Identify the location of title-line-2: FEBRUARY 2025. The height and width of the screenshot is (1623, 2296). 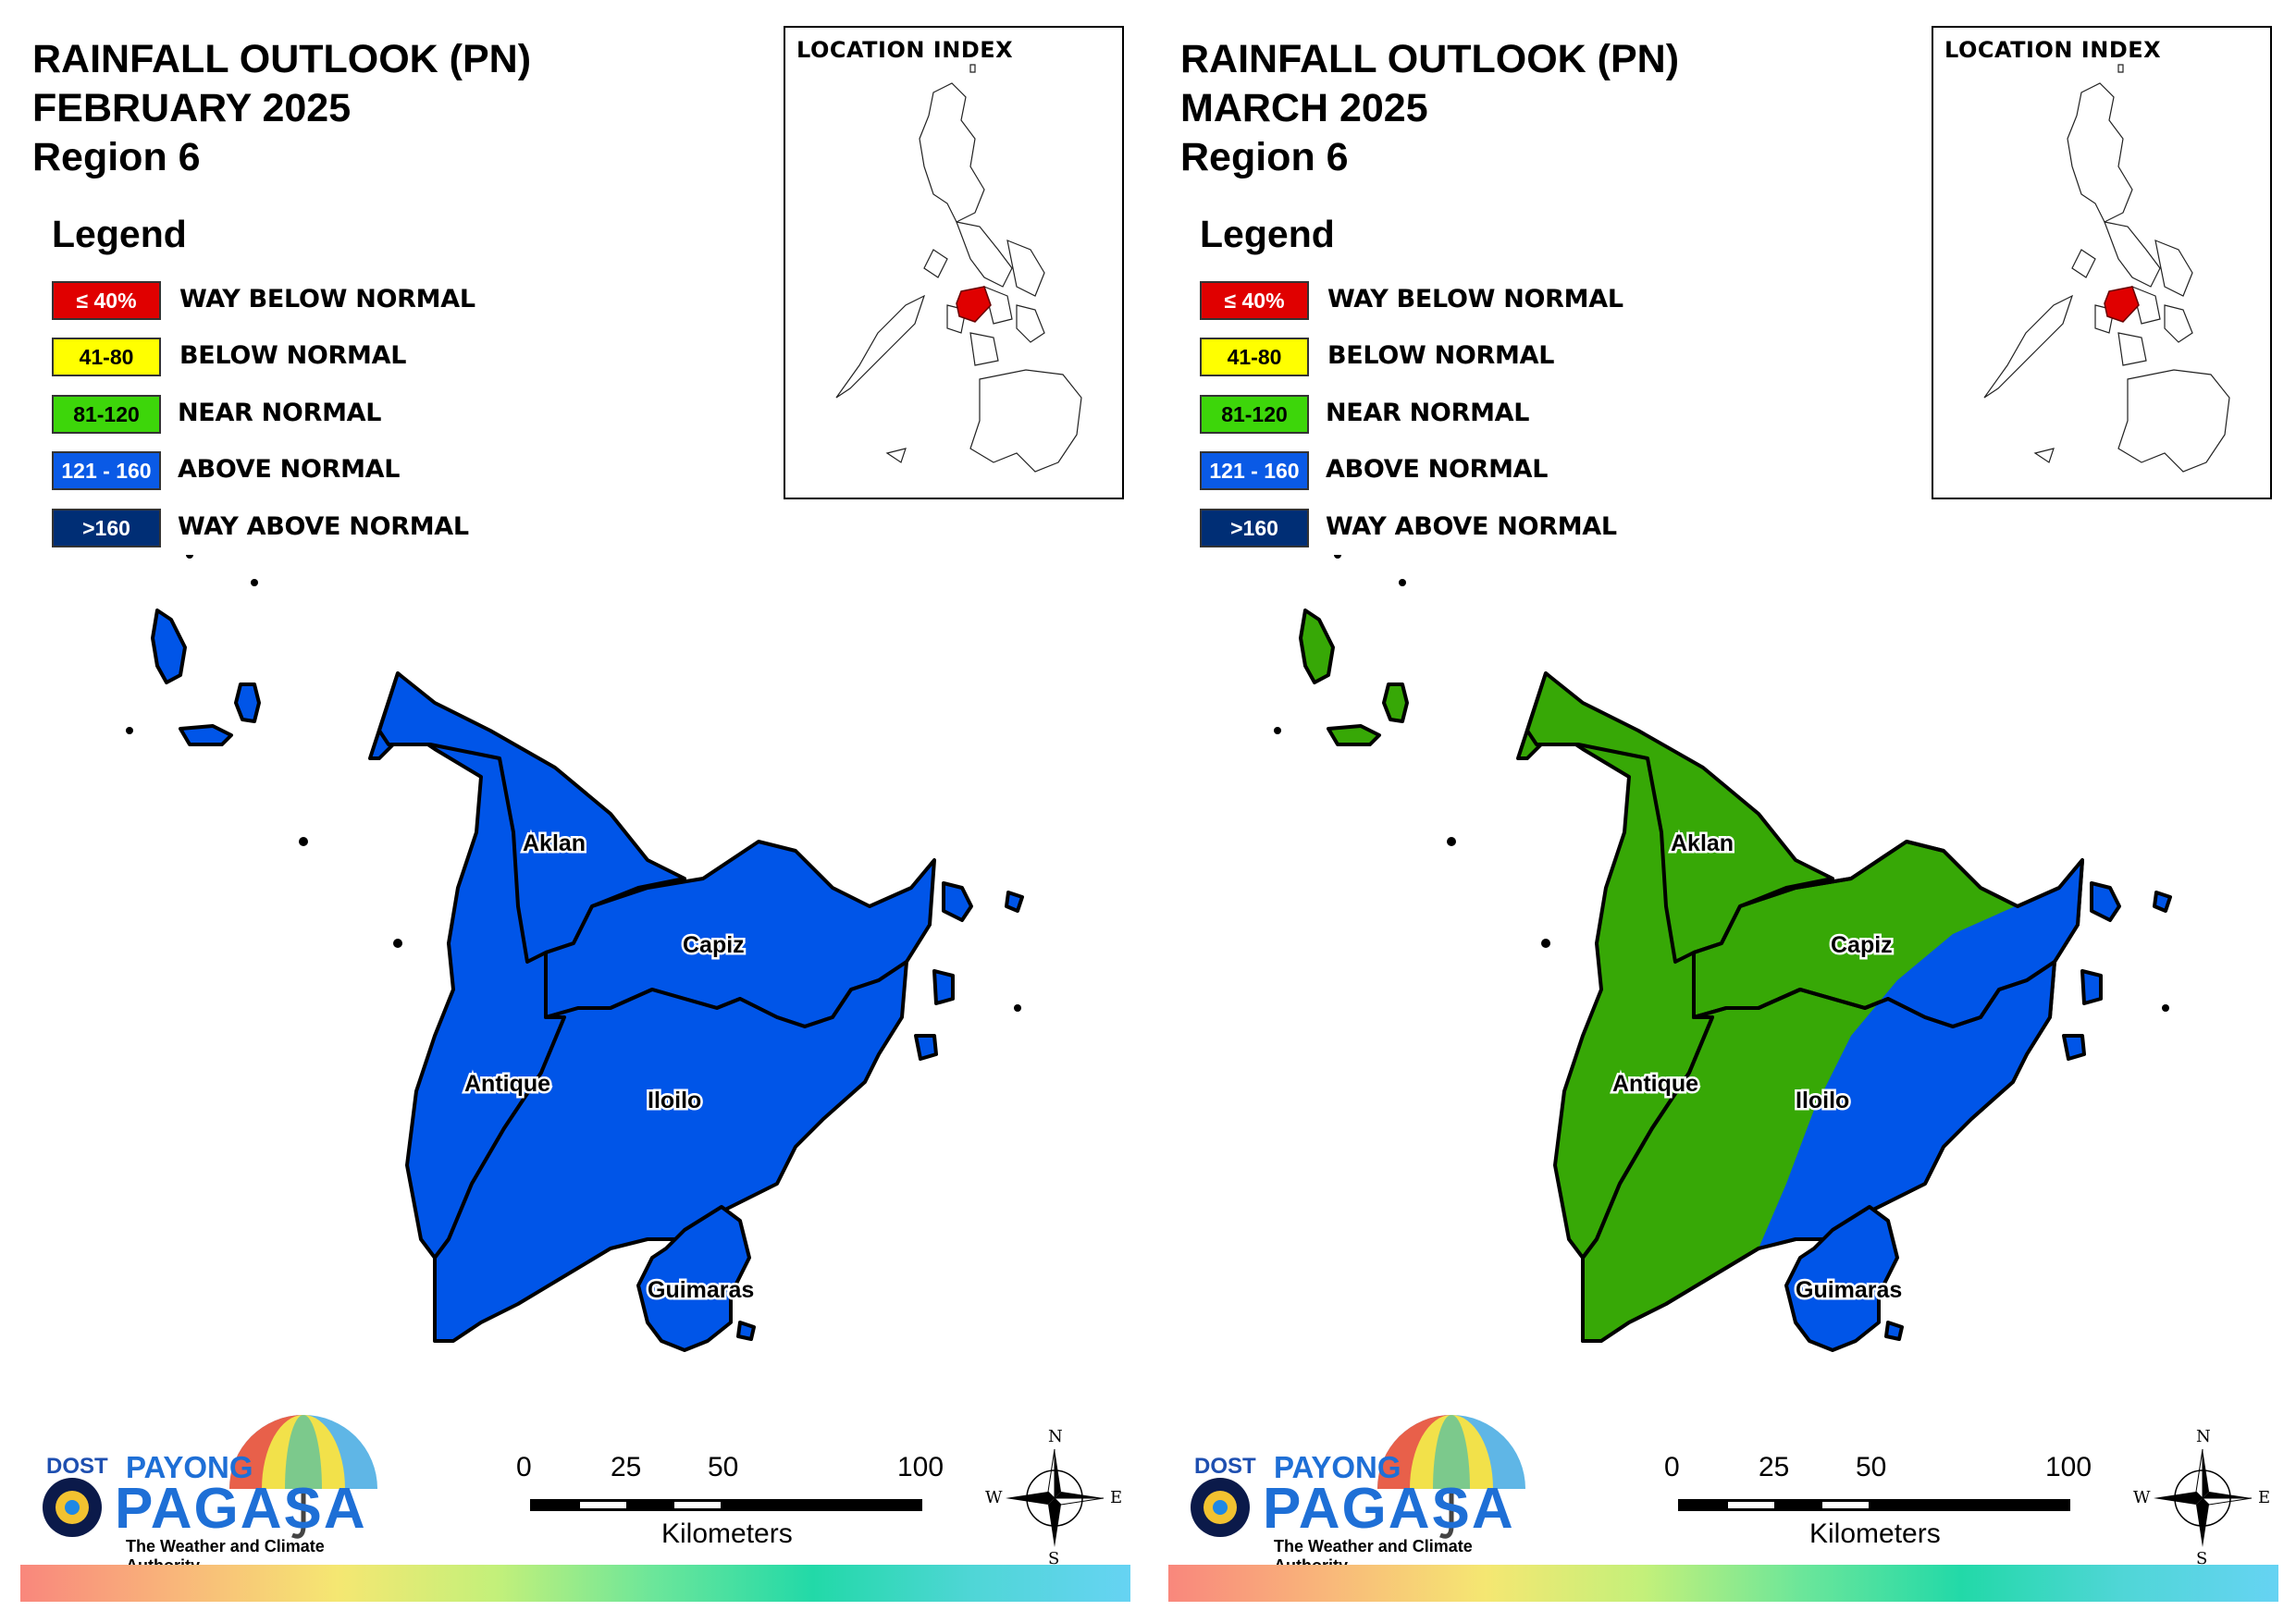
(192, 108).